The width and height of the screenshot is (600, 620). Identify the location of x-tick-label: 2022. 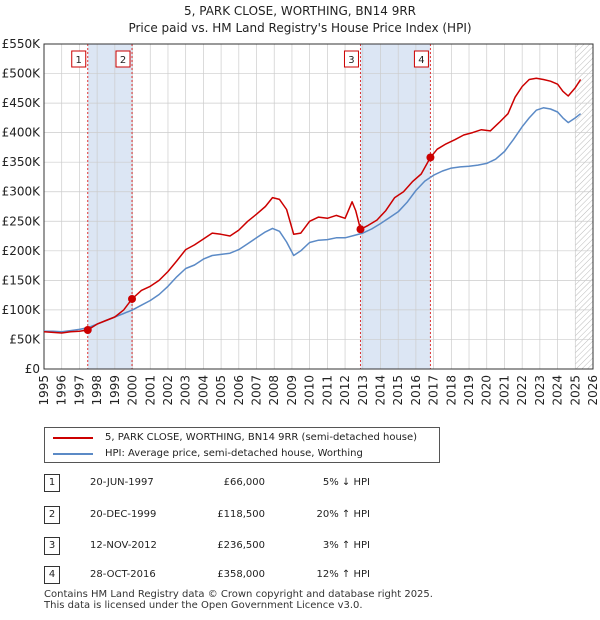
(522, 390).